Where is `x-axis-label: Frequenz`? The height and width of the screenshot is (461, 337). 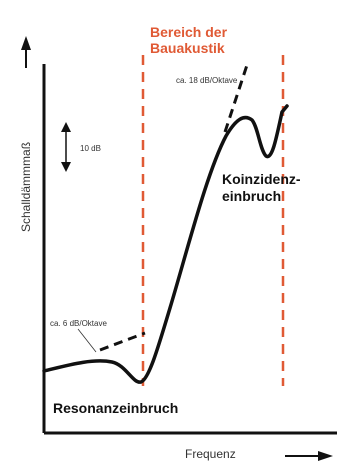 x-axis-label: Frequenz is located at coordinates (210, 454).